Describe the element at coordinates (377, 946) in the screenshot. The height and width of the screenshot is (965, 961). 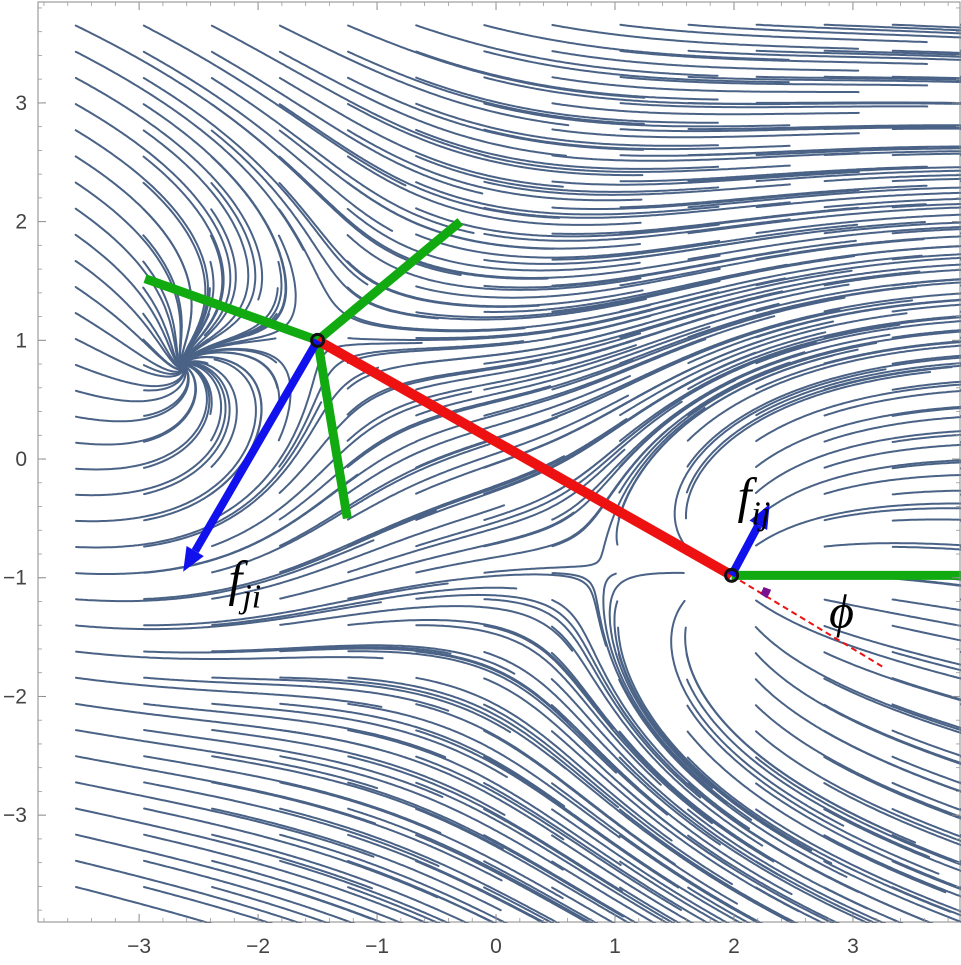
I see `x-tick-label: −1` at that location.